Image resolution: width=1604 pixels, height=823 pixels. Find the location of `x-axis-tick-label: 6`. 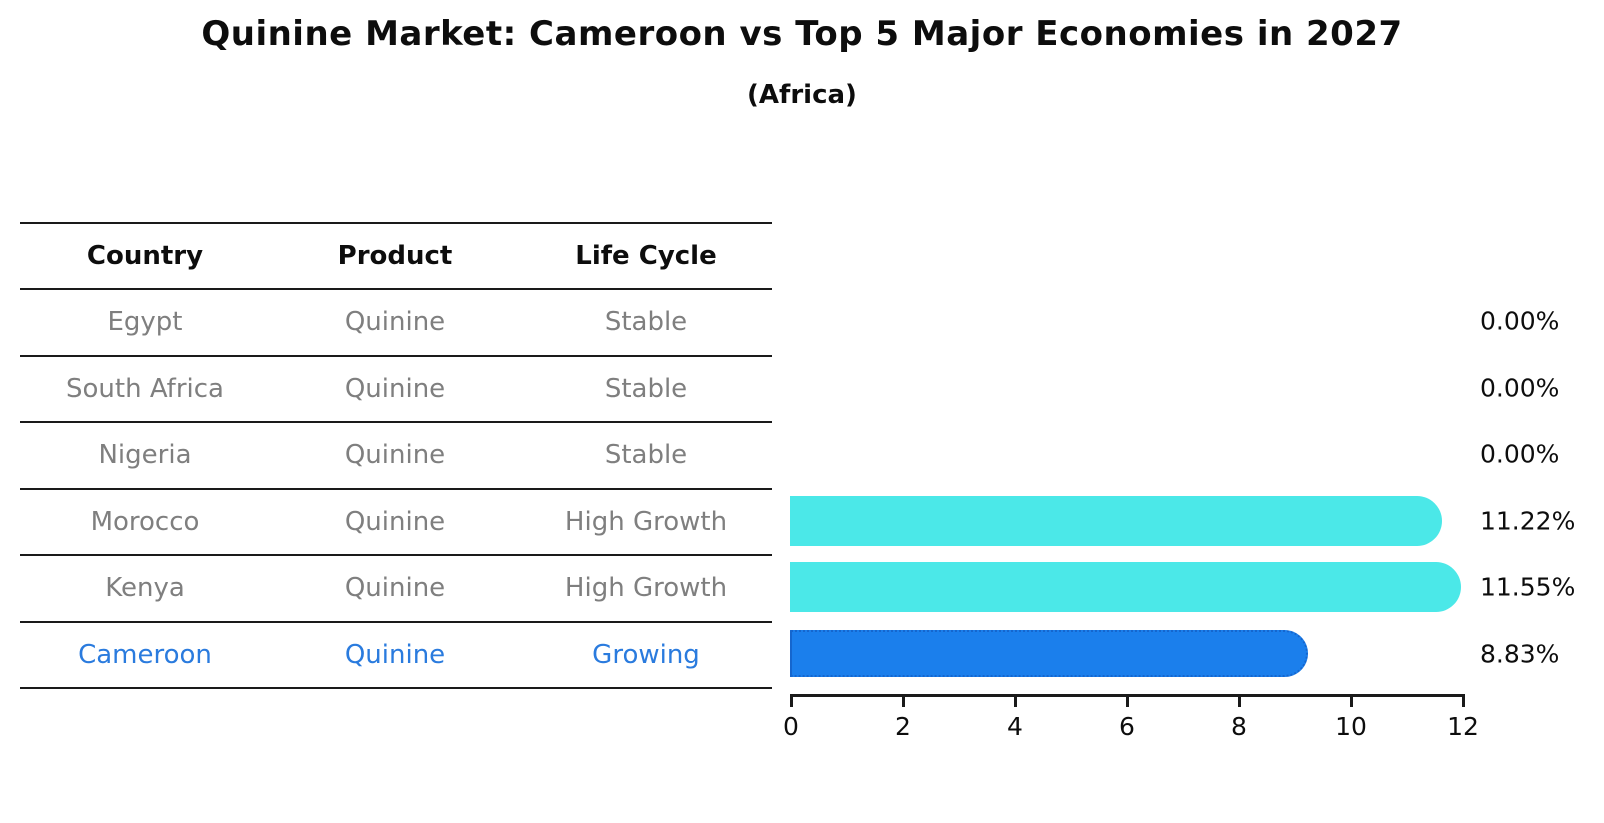

x-axis-tick-label: 6 is located at coordinates (1127, 726).